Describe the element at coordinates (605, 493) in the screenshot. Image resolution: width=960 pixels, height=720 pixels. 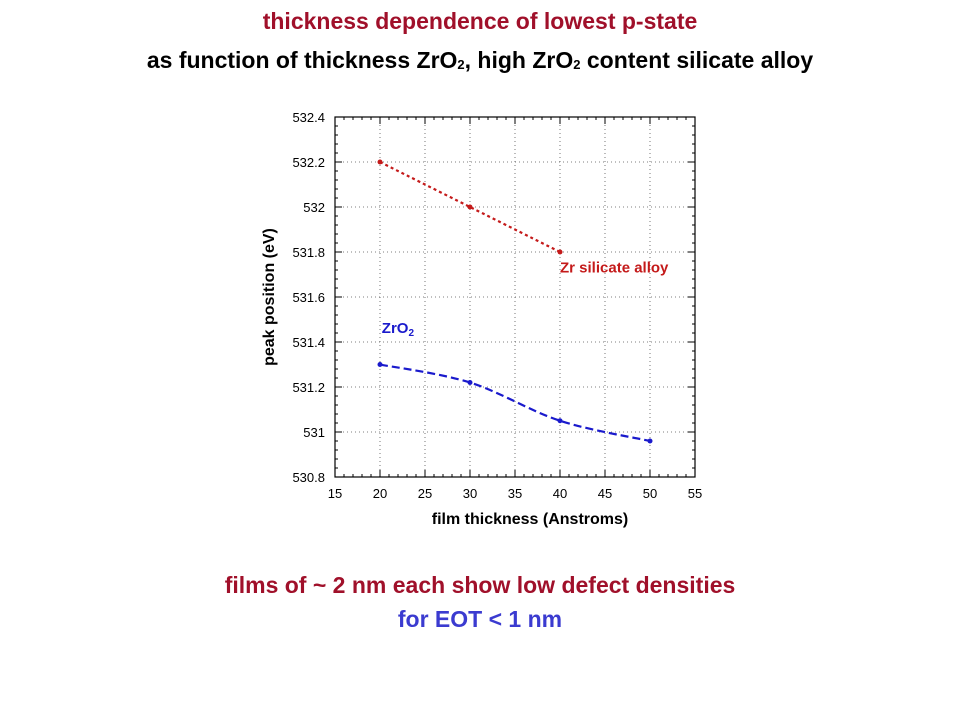
I see `x-tick-label: 45` at that location.